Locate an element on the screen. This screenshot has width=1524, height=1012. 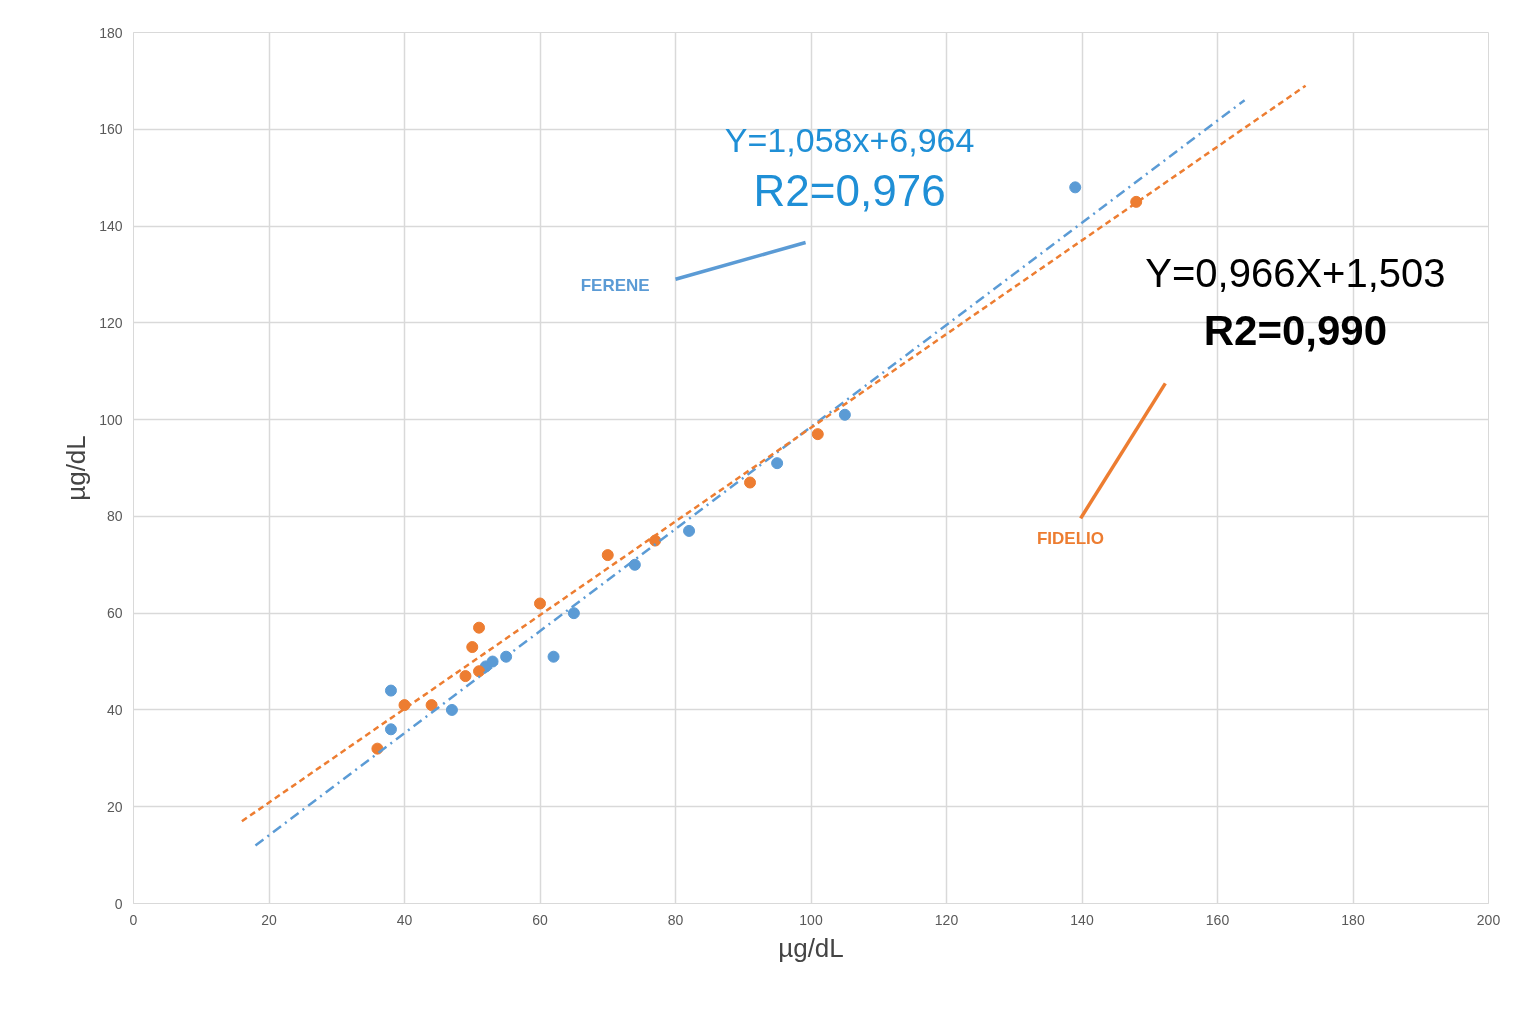
text: FERENE is located at coordinates (615, 285).